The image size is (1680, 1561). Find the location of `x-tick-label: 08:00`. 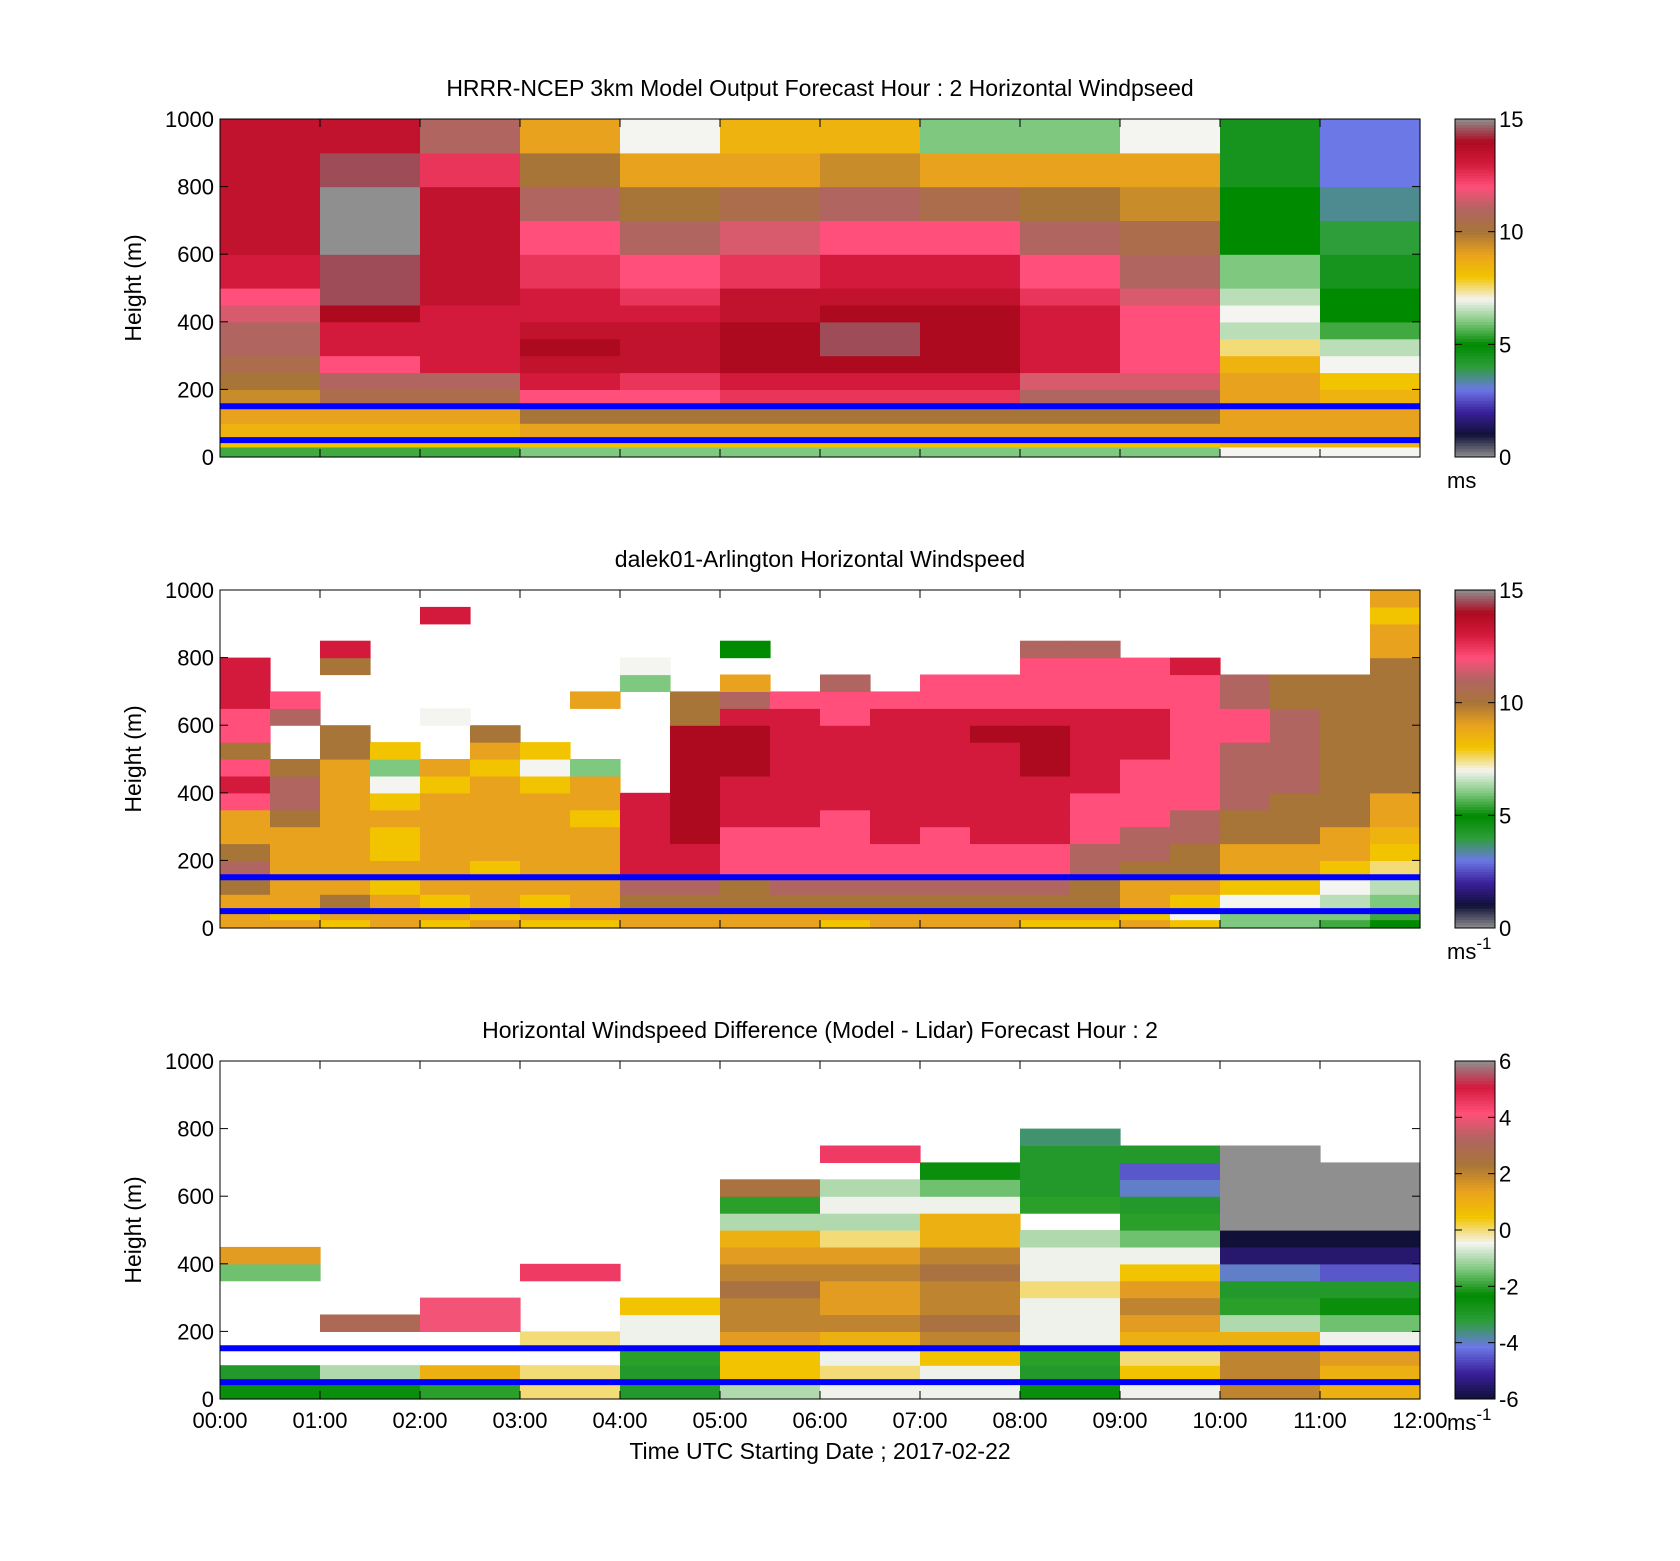

x-tick-label: 08:00 is located at coordinates (1019, 1420).